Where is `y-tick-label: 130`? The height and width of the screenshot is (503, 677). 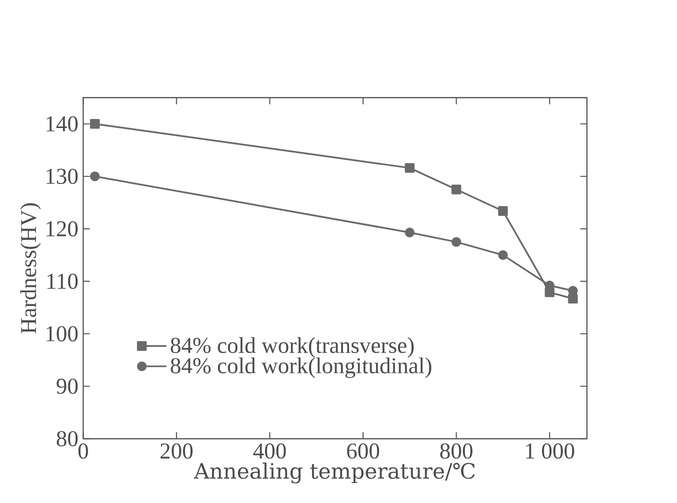
y-tick-label: 130 is located at coordinates (62, 176).